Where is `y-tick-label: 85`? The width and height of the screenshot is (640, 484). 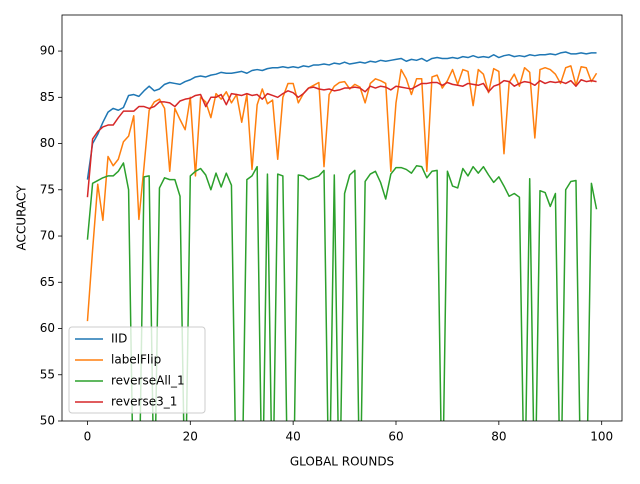 y-tick-label: 85 is located at coordinates (47, 97).